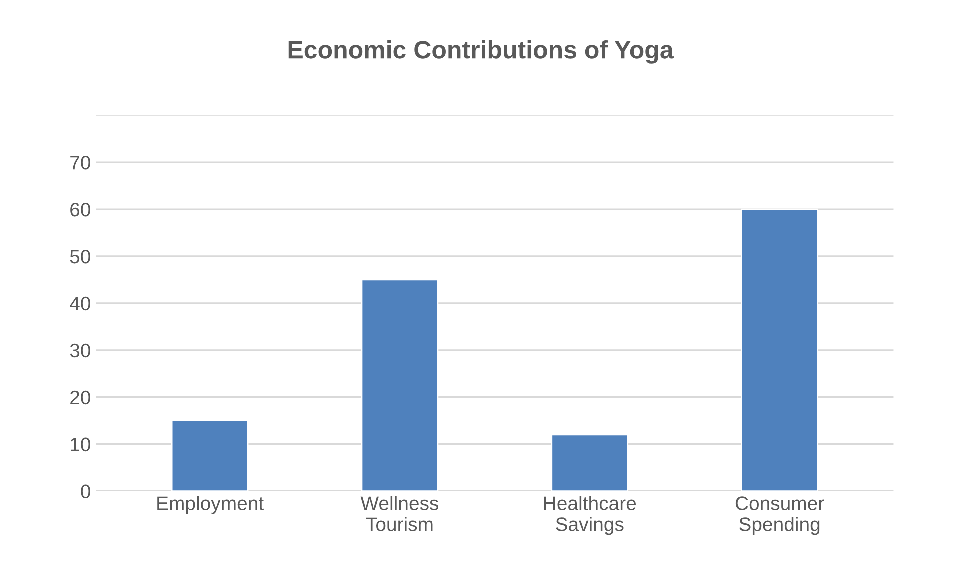 The width and height of the screenshot is (961, 578). What do you see at coordinates (80, 163) in the screenshot?
I see `y-tick-label: 70` at bounding box center [80, 163].